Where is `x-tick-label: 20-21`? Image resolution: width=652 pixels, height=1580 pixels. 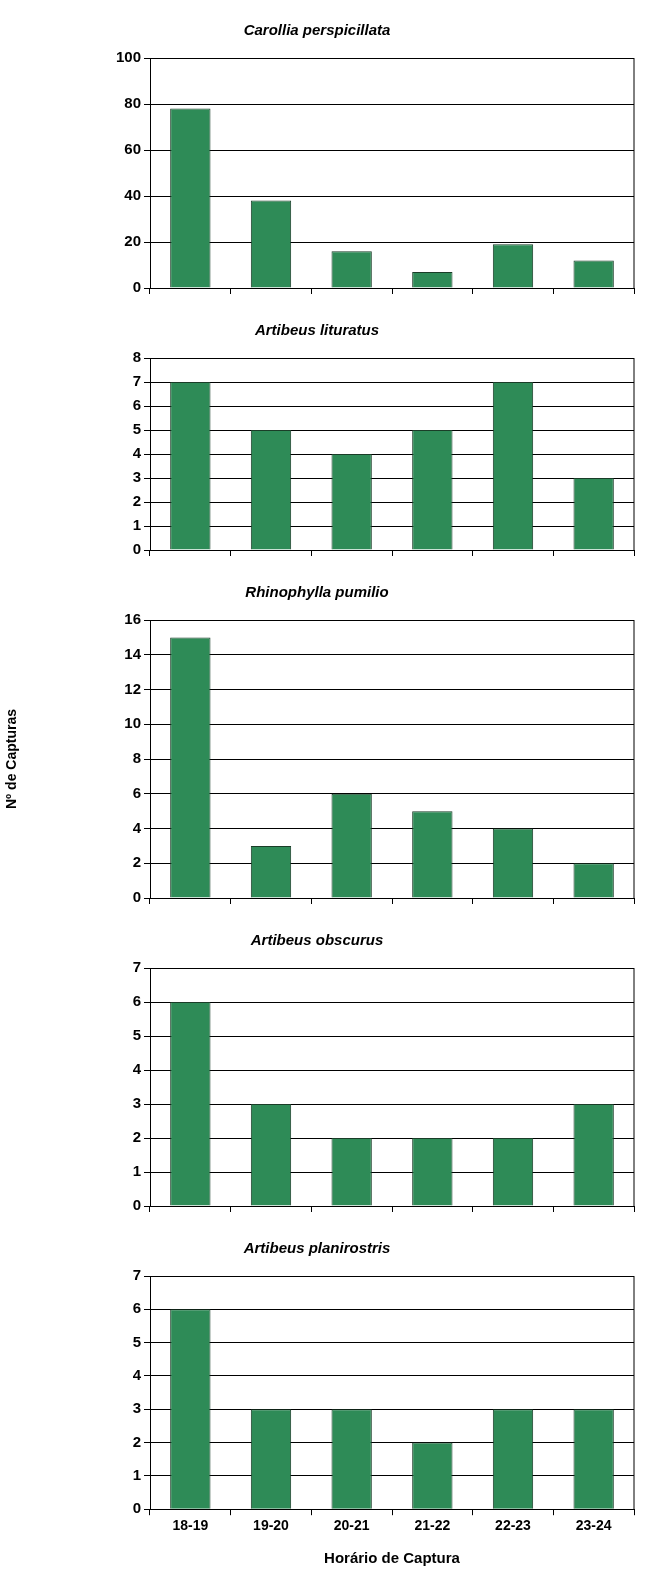 x-tick-label: 20-21 is located at coordinates (351, 1525).